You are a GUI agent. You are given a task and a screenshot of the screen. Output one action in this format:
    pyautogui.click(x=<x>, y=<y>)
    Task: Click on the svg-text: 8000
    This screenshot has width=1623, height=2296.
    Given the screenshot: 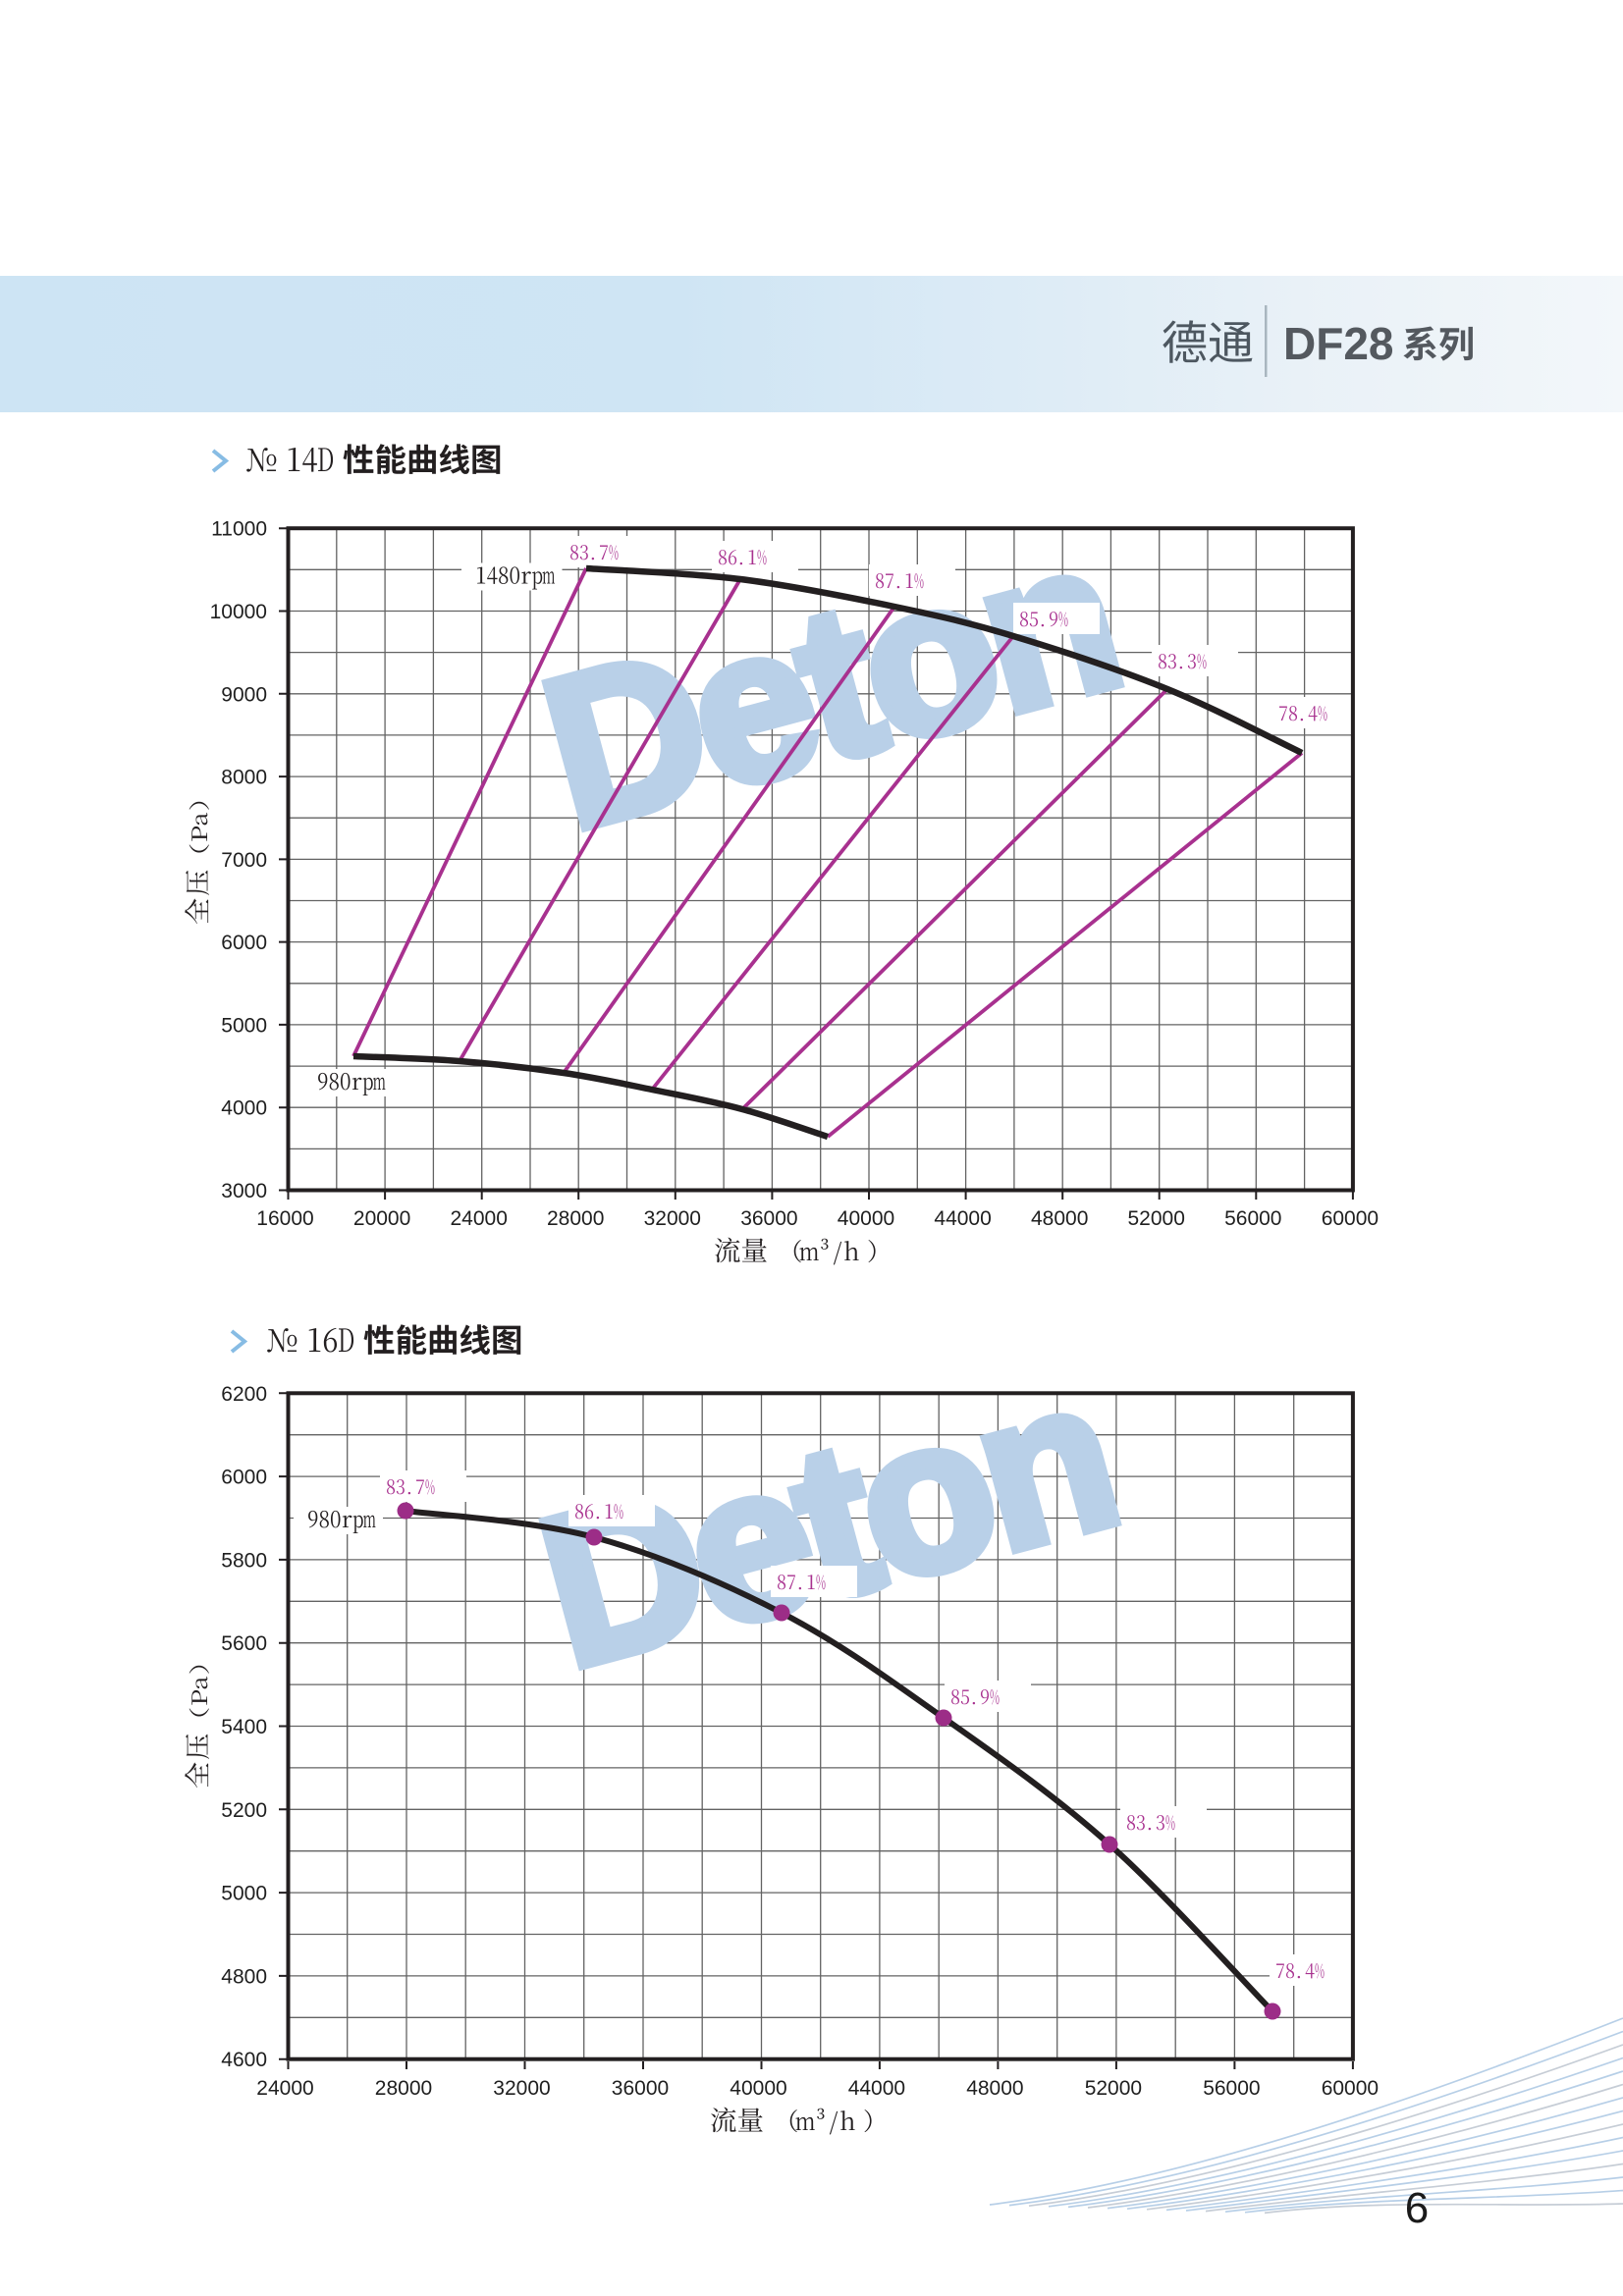 What is the action you would take?
    pyautogui.click(x=244, y=778)
    